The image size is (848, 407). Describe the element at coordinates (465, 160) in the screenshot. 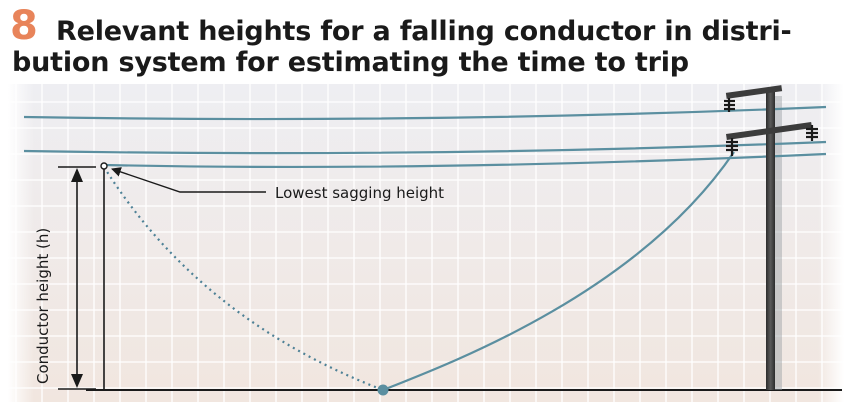

I see `conductor-bottom` at that location.